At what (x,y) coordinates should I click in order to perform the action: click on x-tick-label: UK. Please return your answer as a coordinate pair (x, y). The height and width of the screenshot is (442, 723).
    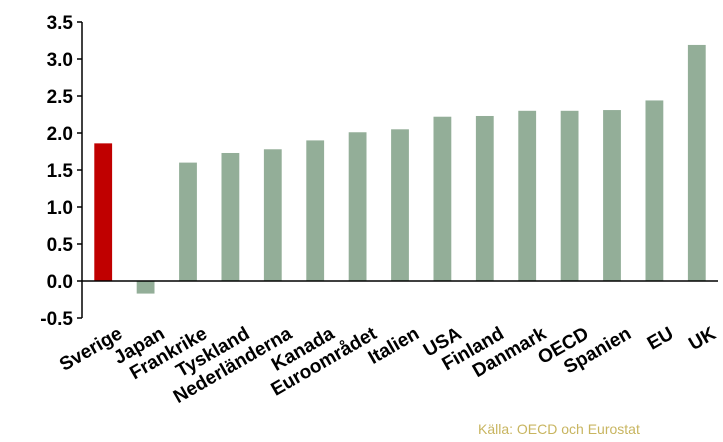
    Looking at the image, I should click on (702, 339).